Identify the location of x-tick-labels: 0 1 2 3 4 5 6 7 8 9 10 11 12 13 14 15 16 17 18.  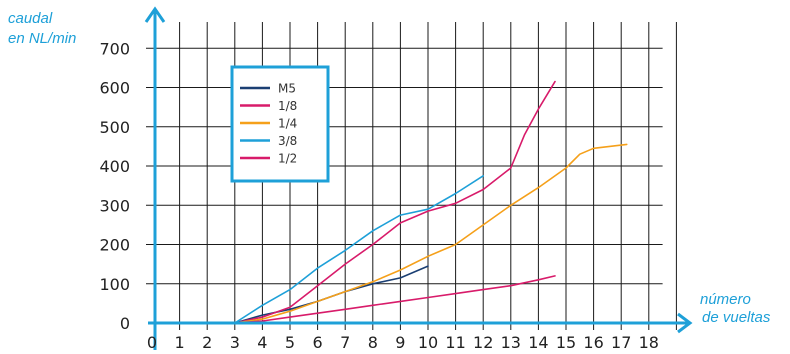
(403, 342).